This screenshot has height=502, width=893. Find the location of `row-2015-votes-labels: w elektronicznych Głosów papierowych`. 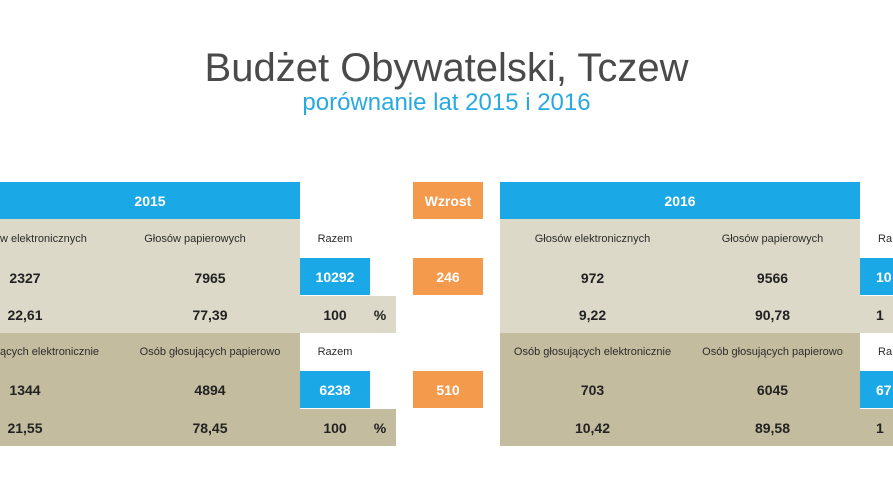

row-2015-votes-labels: w elektronicznych Głosów papierowych is located at coordinates (150, 239).